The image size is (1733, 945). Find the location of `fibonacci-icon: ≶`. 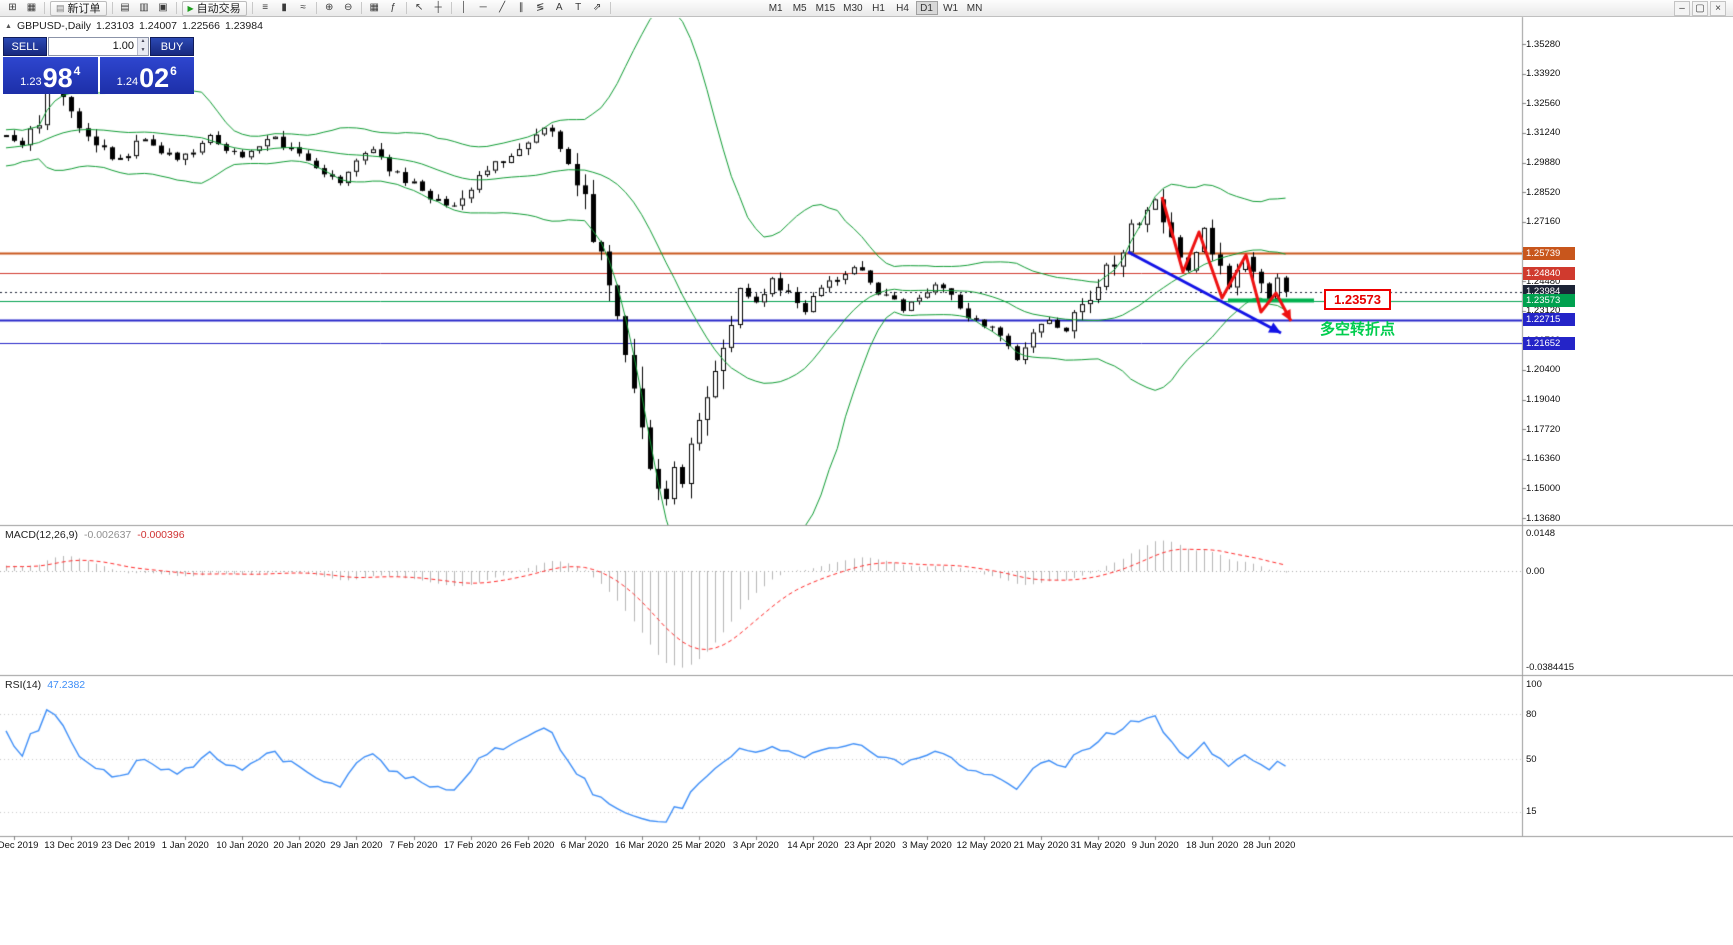

fibonacci-icon: ≶ is located at coordinates (540, 8).